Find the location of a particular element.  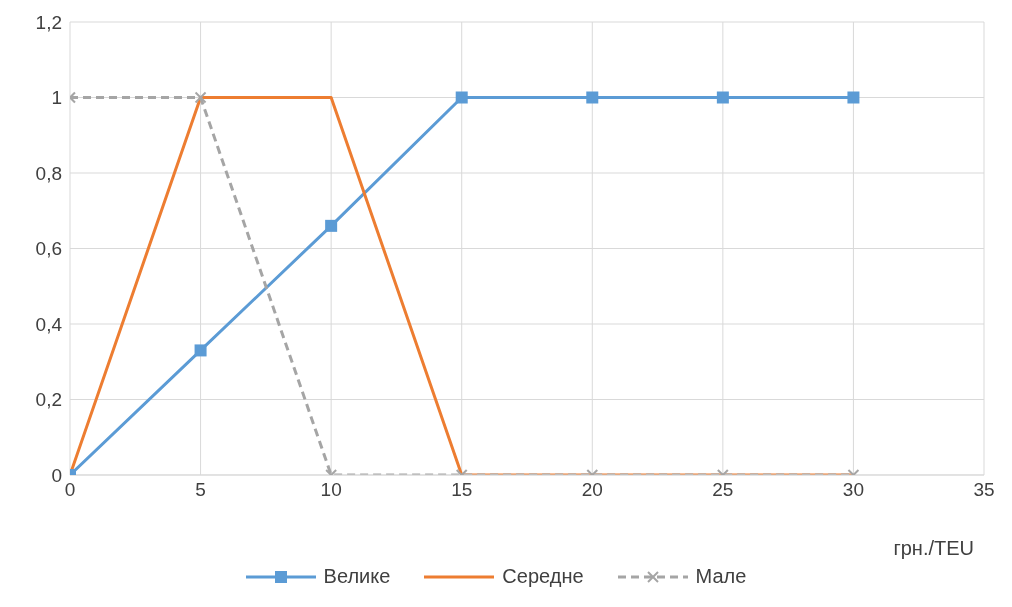

x-tick-label: 10 is located at coordinates (331, 490).